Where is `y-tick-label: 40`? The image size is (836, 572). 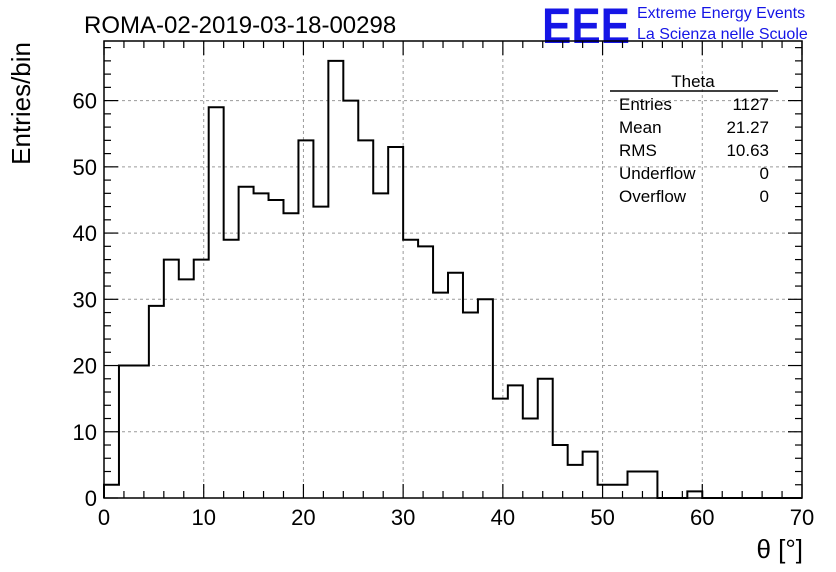
y-tick-label: 40 is located at coordinates (85, 233).